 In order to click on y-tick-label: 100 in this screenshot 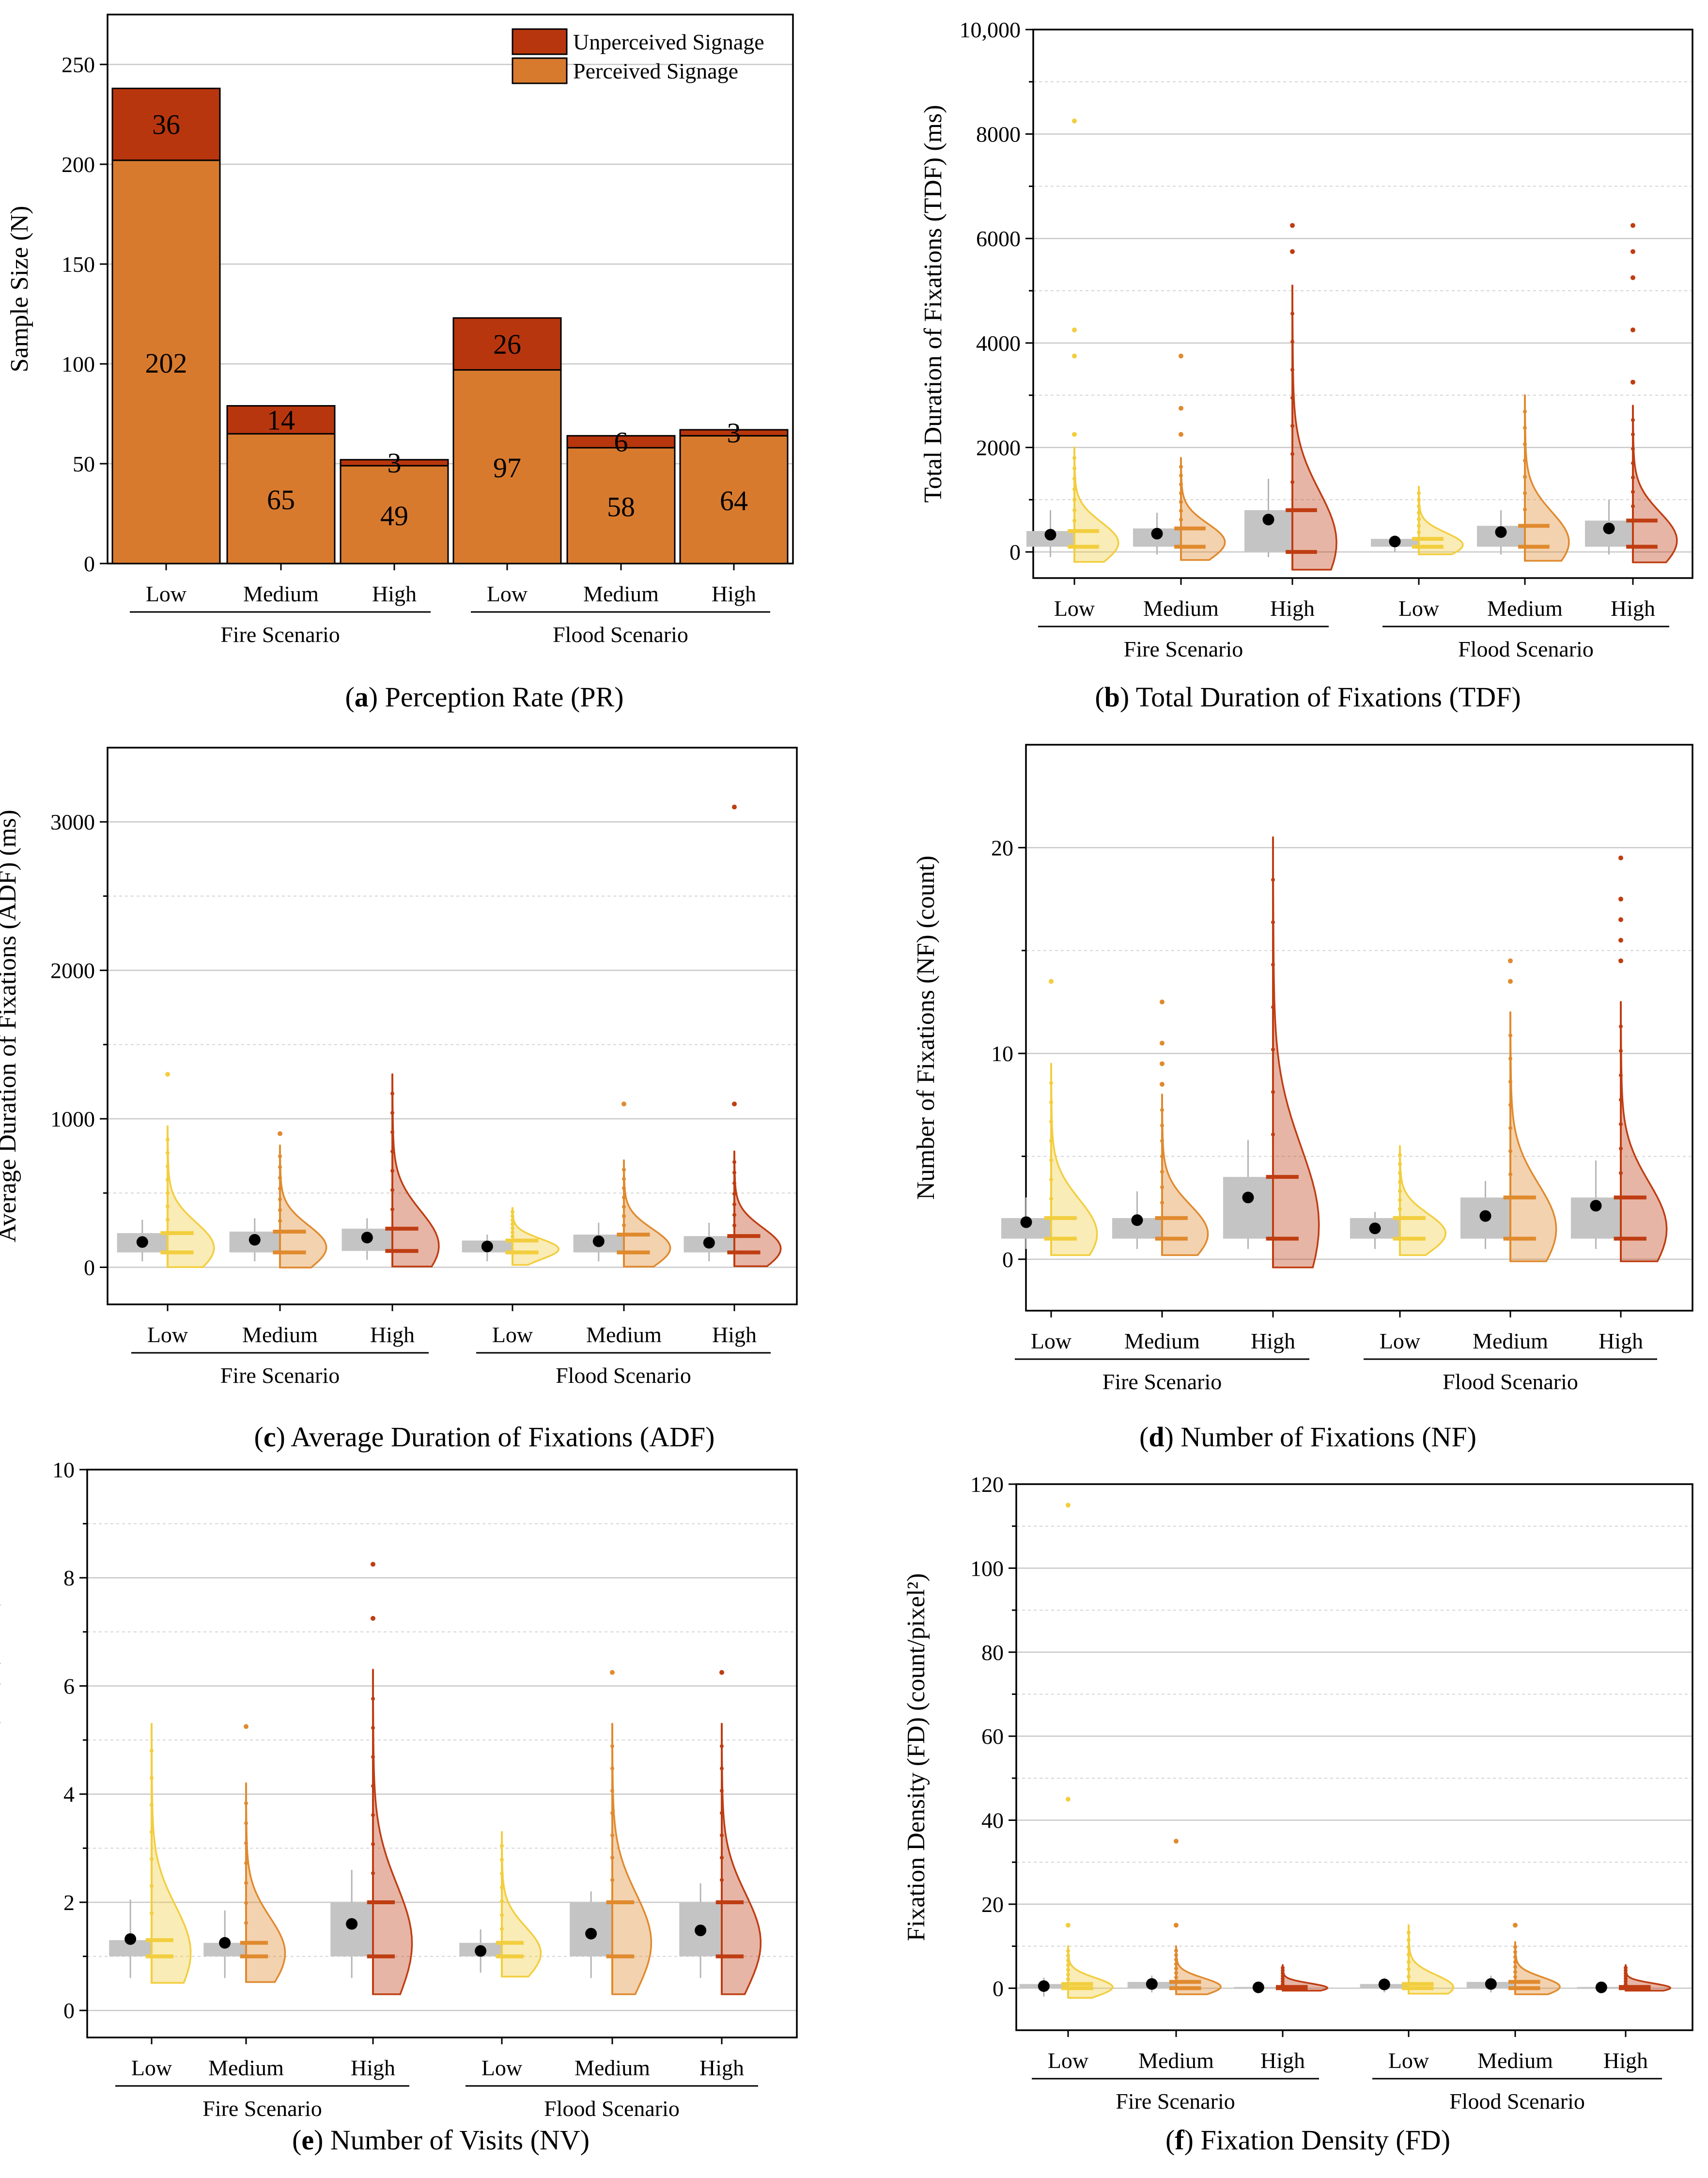, I will do `click(78, 364)`.